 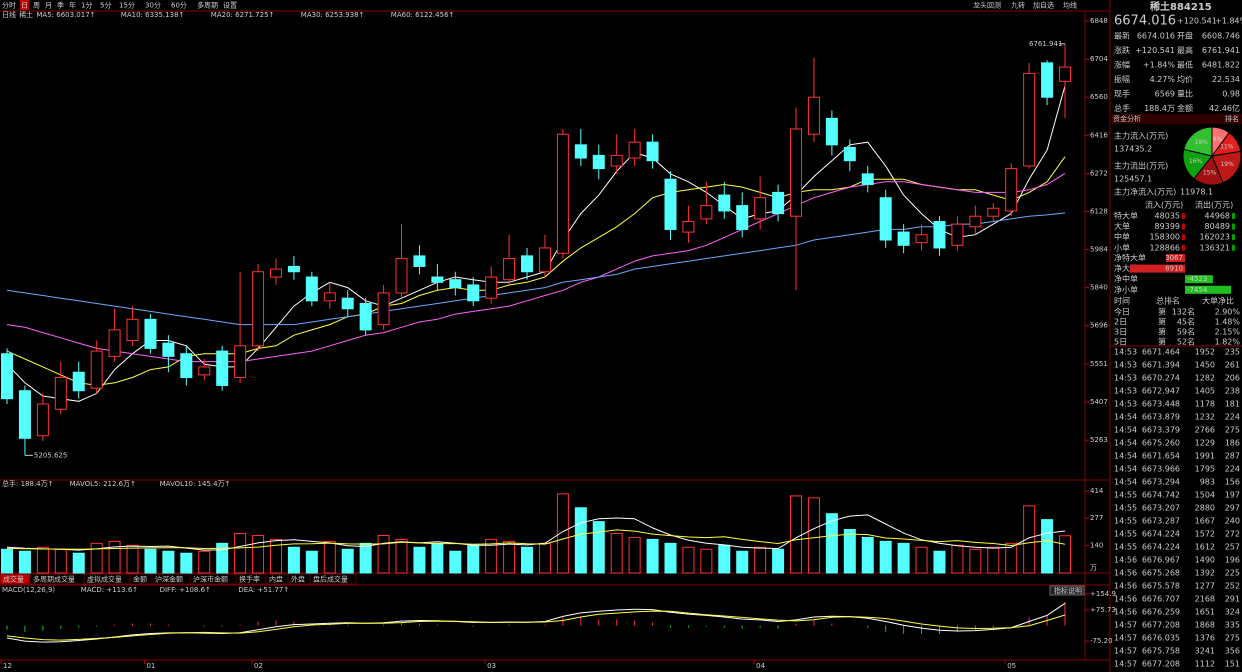 I want to click on period-button: 分时, so click(x=9, y=5).